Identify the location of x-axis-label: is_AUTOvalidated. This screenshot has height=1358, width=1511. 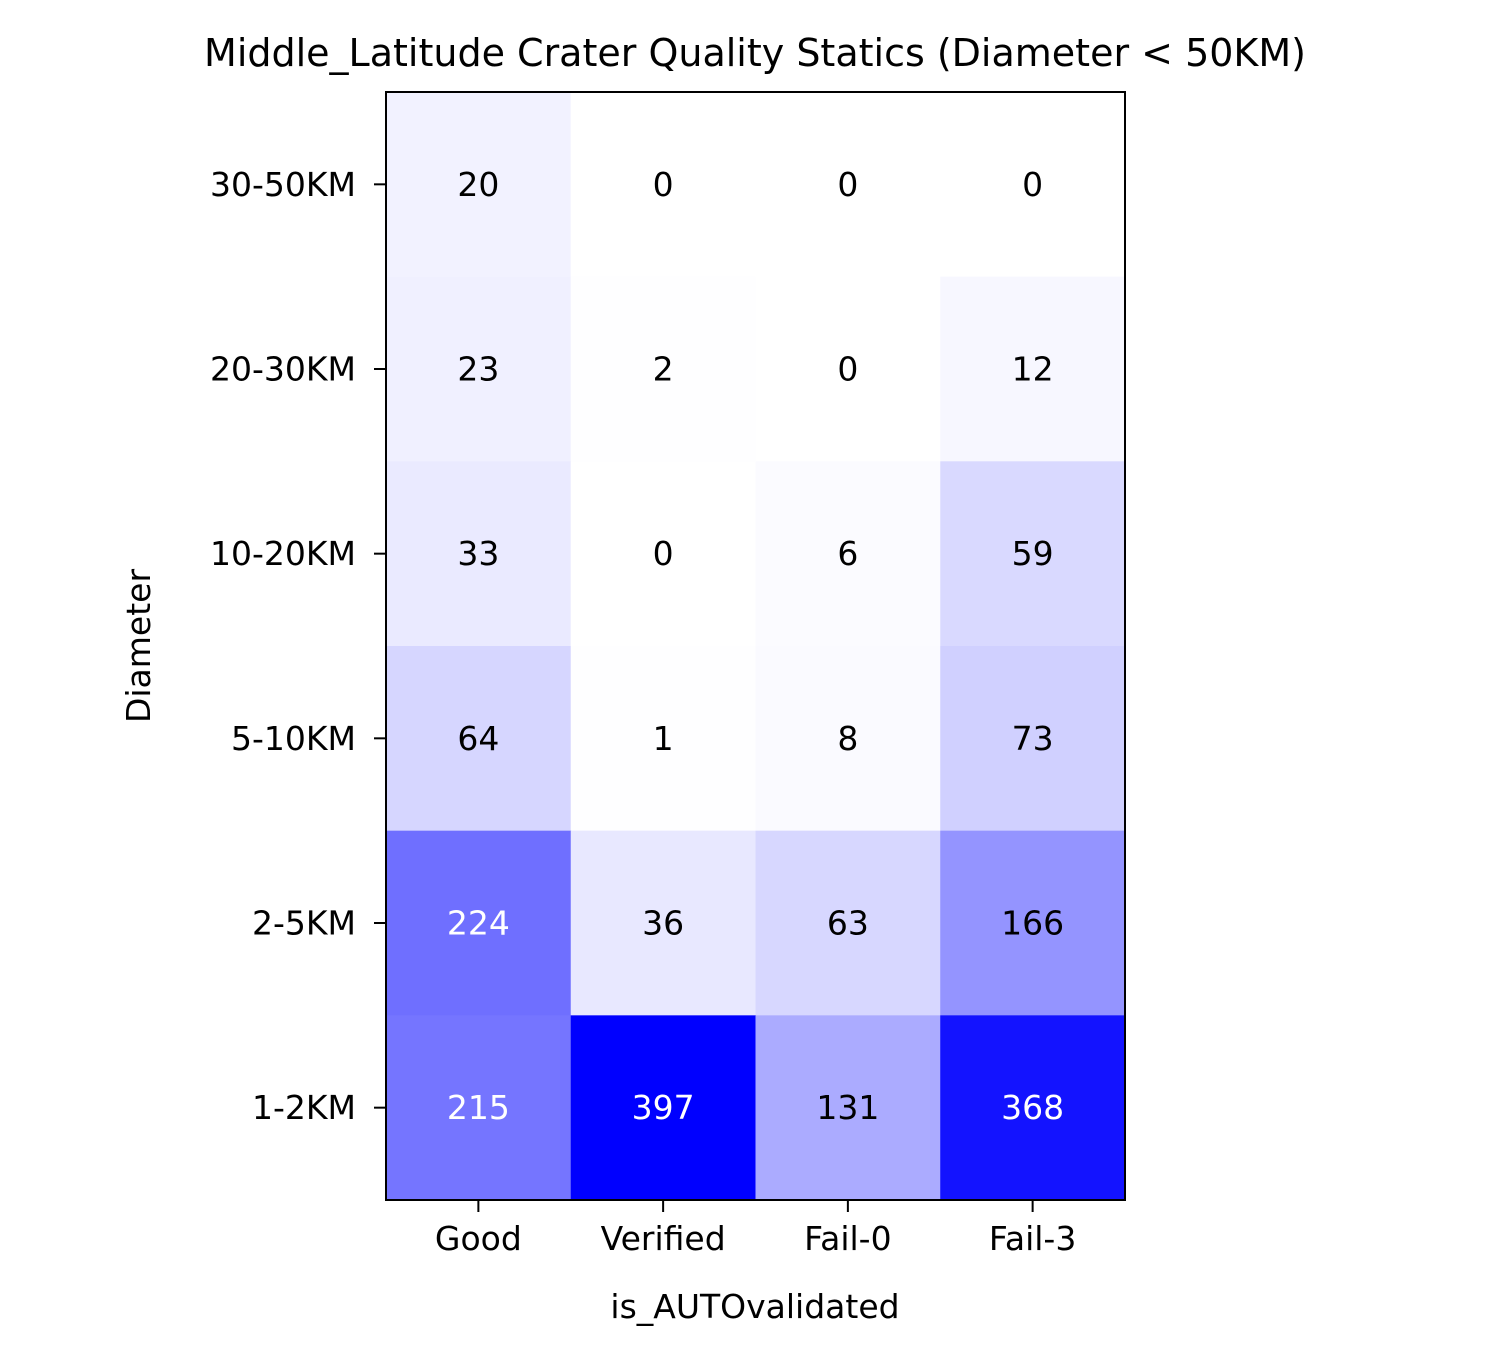
(754, 1306).